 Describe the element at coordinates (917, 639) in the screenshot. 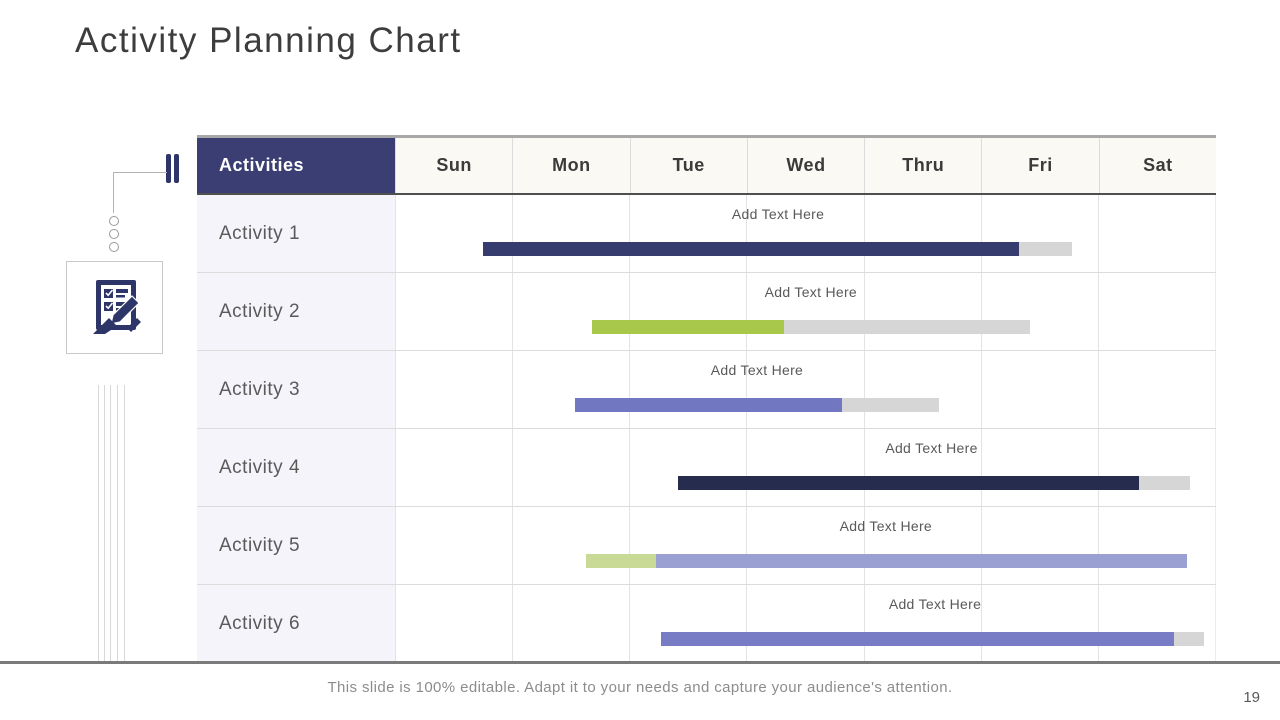

I see `gantt-bar-medium_purple` at that location.